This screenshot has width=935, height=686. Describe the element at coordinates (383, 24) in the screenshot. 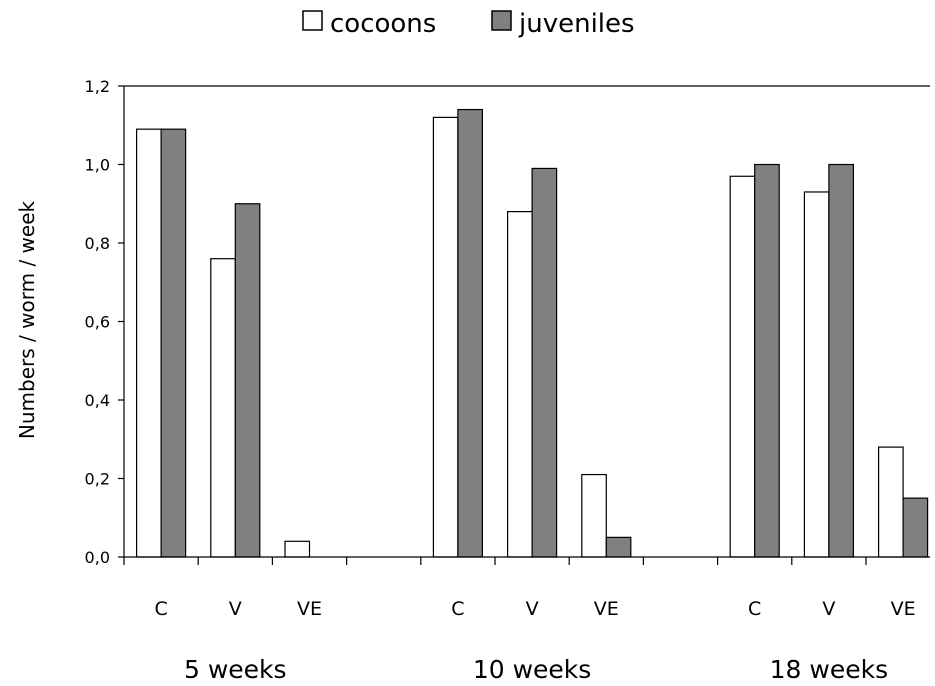

I see `legend-label-cocoons: cocoons` at that location.